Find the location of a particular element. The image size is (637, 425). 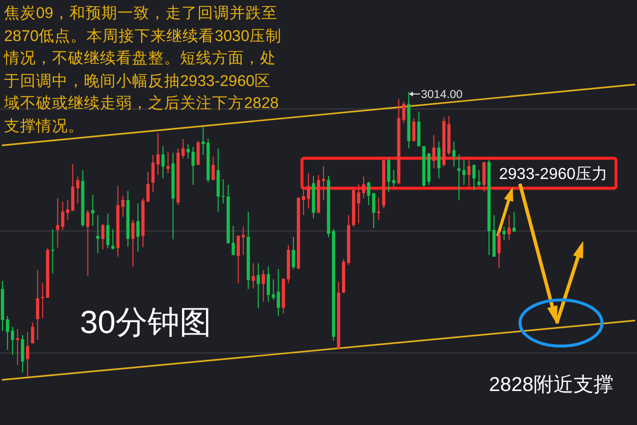

annotation: 30分钟图 is located at coordinates (146, 322).